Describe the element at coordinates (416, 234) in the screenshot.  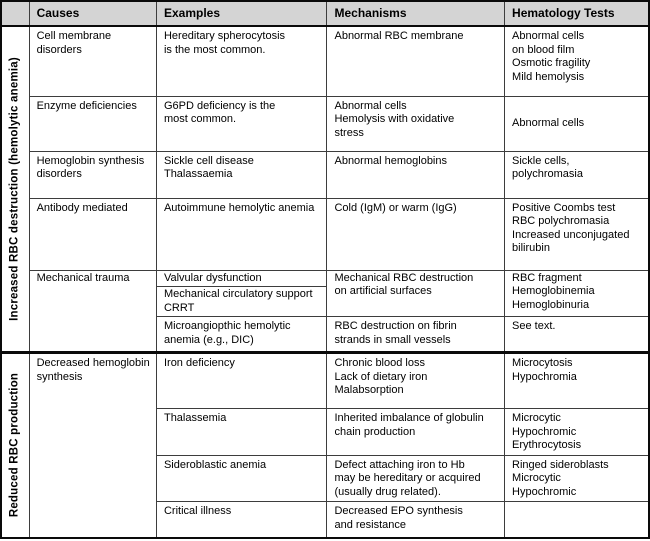
I see `cell-mechanisms: Cold (IgM) or warm (IgG)` at that location.